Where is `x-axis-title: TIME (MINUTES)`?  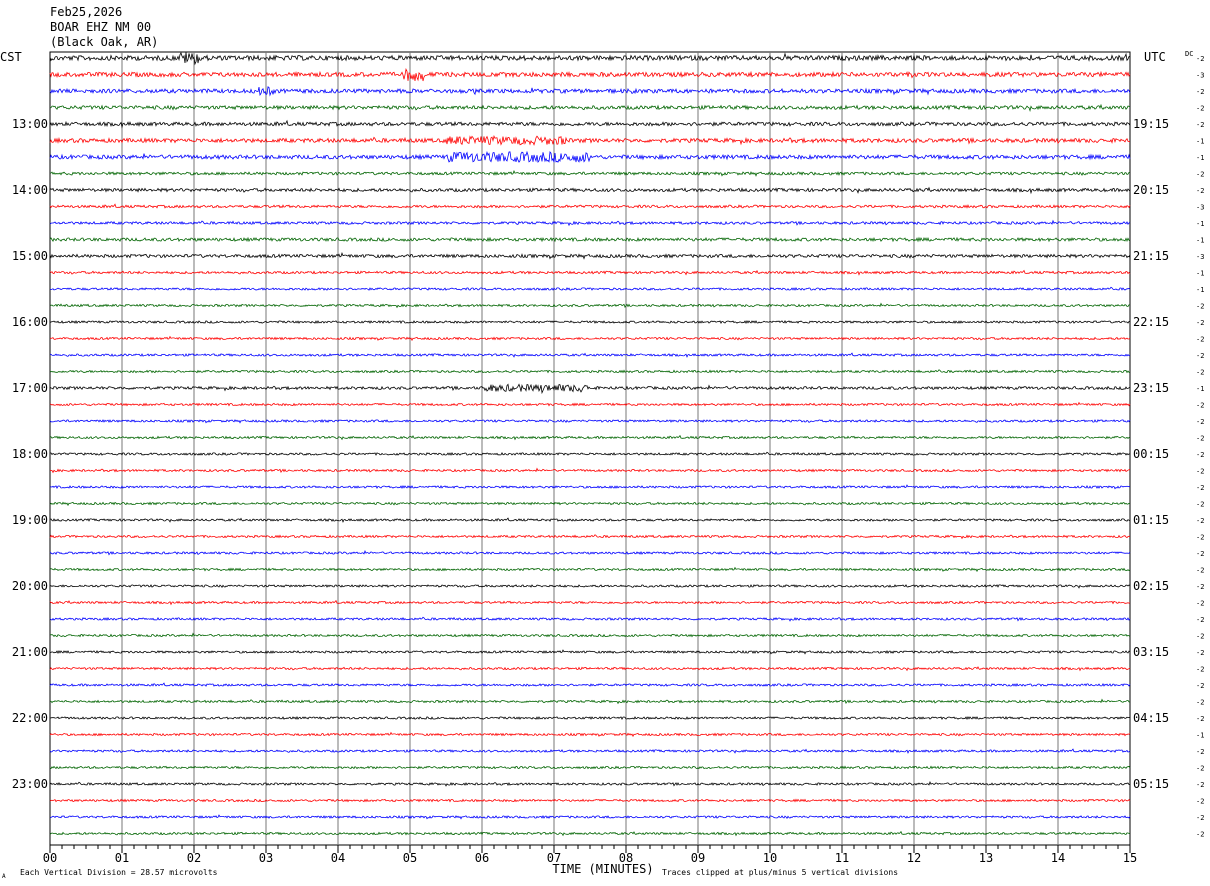
x-axis-title: TIME (MINUTES) is located at coordinates (602, 869).